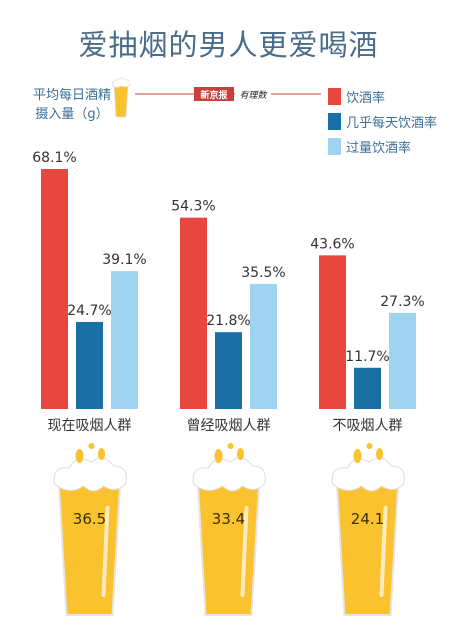  What do you see at coordinates (253, 95) in the screenshot?
I see `svg-text: 有理数` at bounding box center [253, 95].